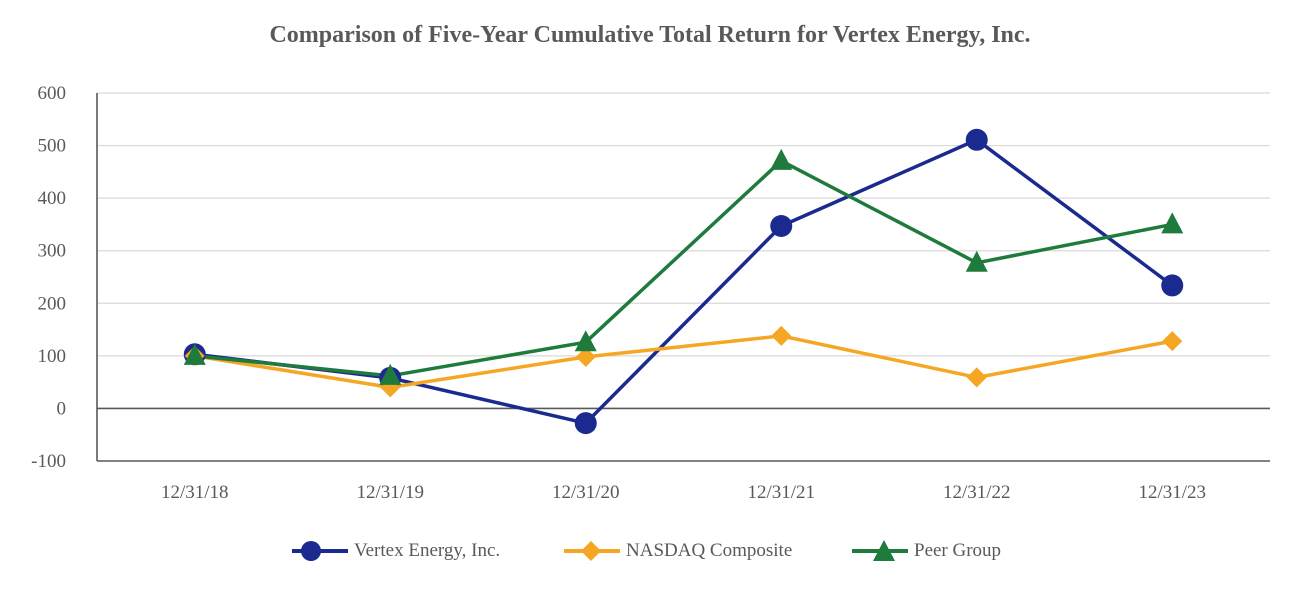 Image resolution: width=1300 pixels, height=600 pixels. I want to click on legend-marker-diamond, so click(591, 551).